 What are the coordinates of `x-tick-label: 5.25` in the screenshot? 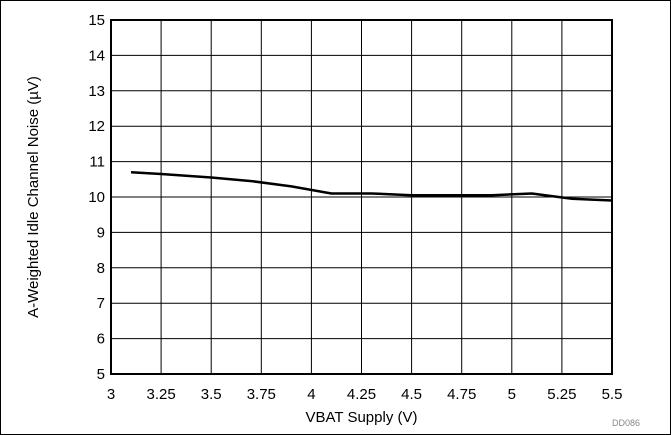 It's located at (561, 394).